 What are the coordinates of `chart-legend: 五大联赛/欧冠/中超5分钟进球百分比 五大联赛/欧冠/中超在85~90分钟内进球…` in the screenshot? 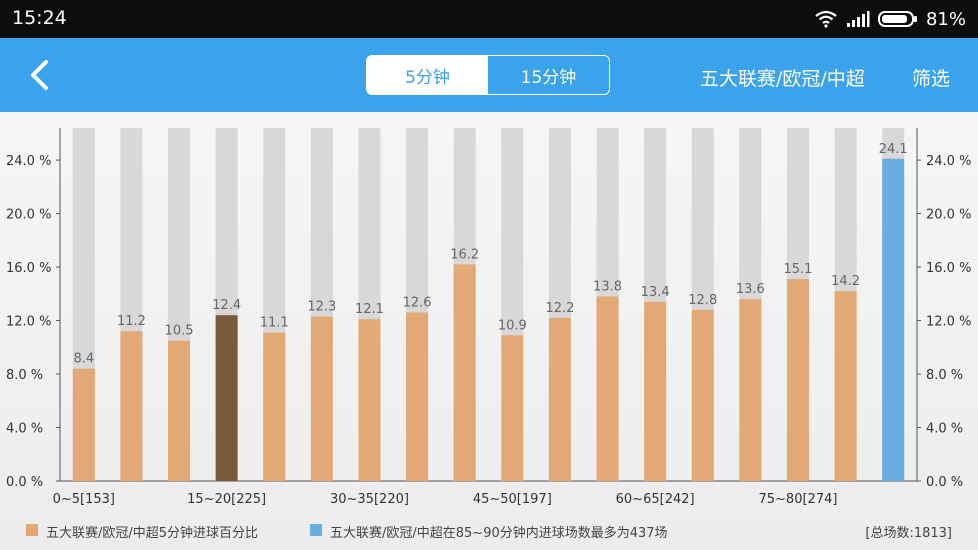 It's located at (489, 532).